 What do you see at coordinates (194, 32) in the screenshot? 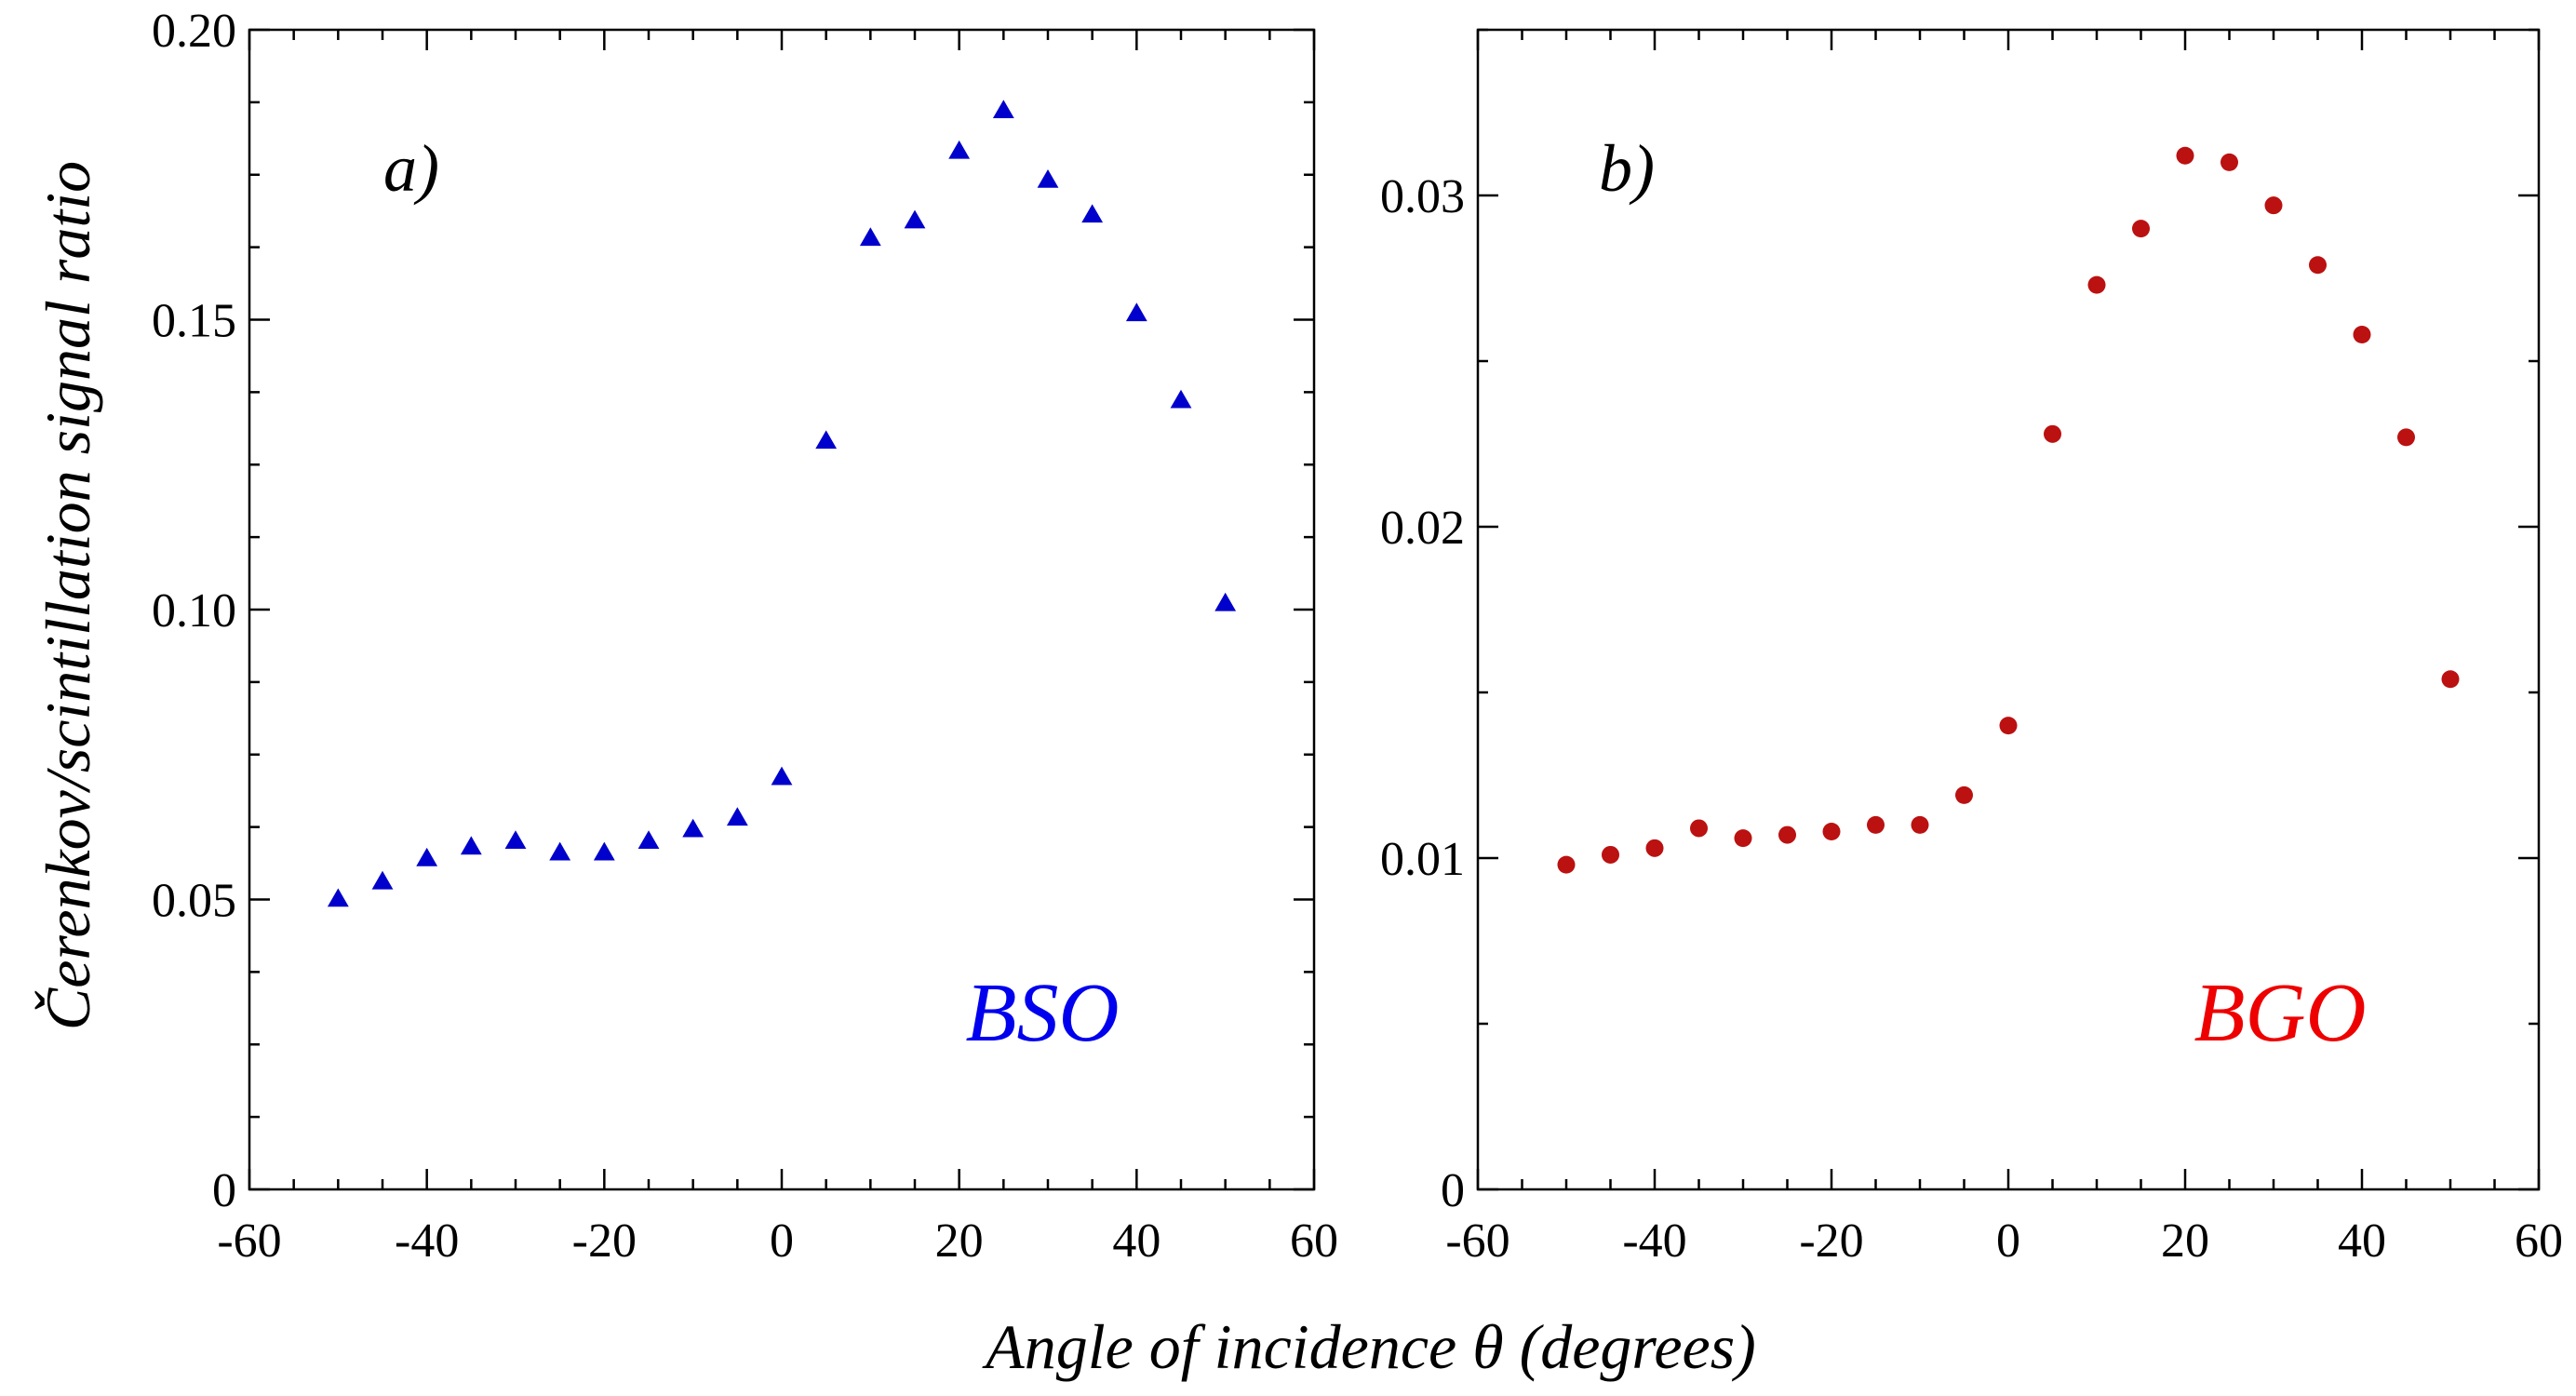
I see `y-tick-label-a: 0.20` at bounding box center [194, 32].